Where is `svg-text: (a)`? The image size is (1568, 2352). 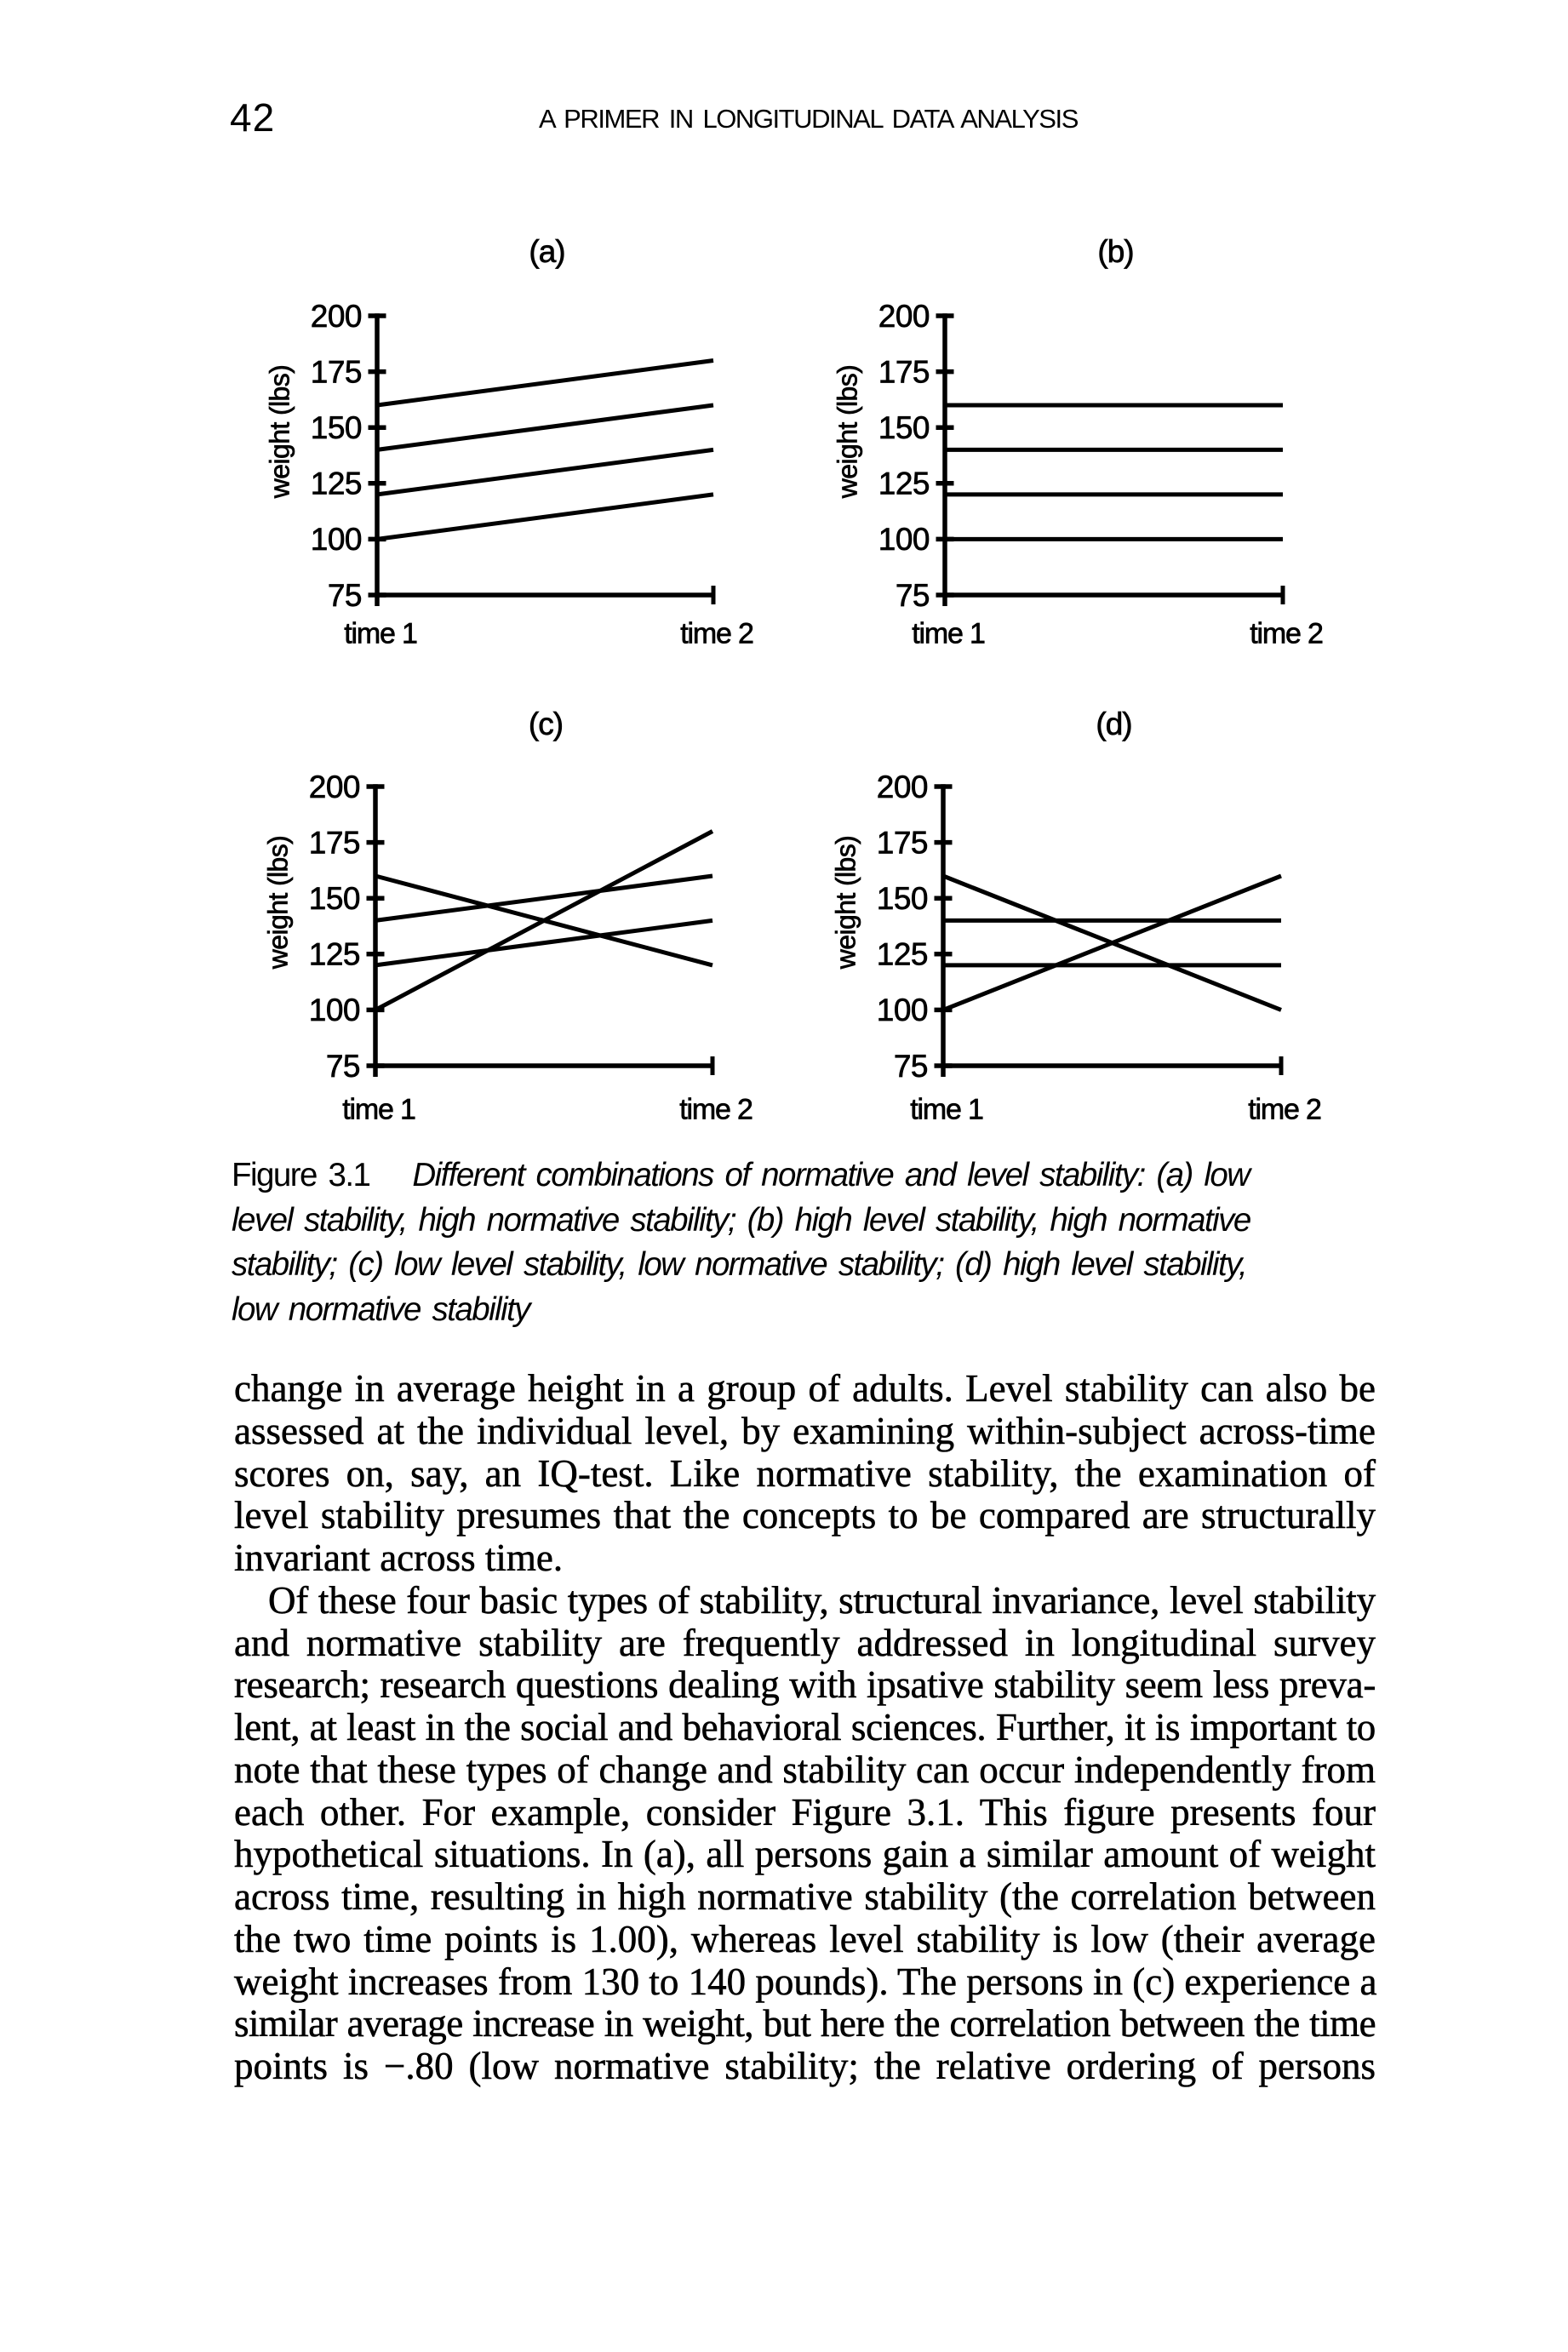
svg-text: (a) is located at coordinates (546, 252).